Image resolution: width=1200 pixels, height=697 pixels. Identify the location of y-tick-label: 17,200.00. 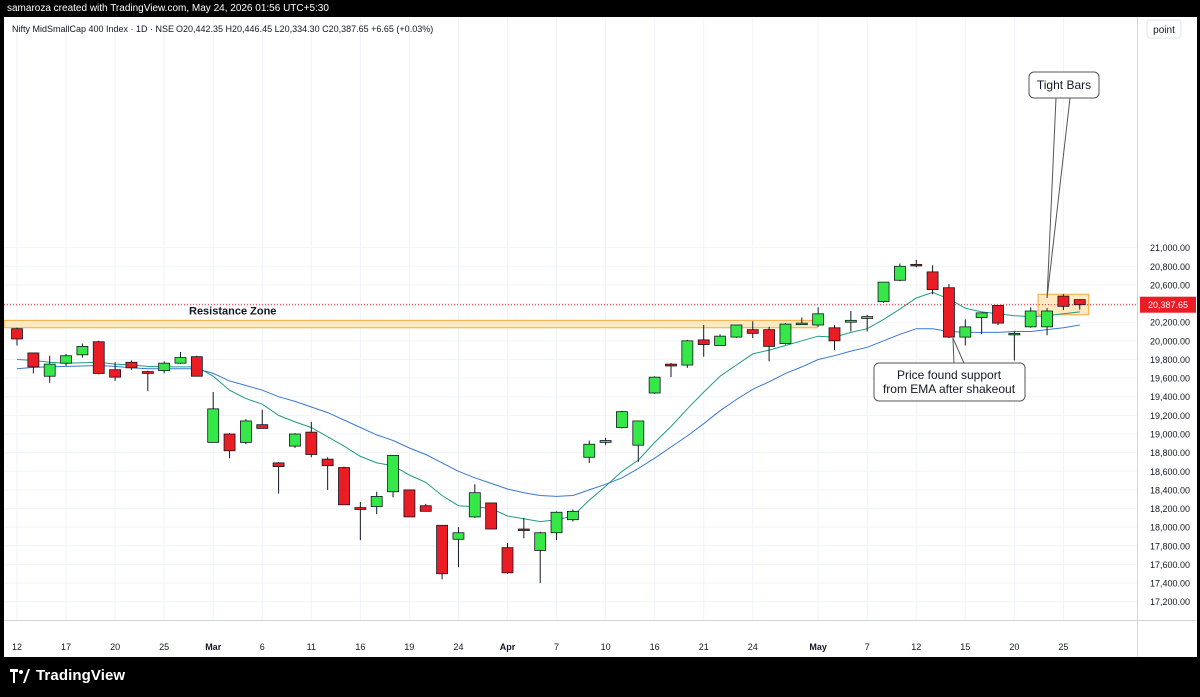
(1170, 602).